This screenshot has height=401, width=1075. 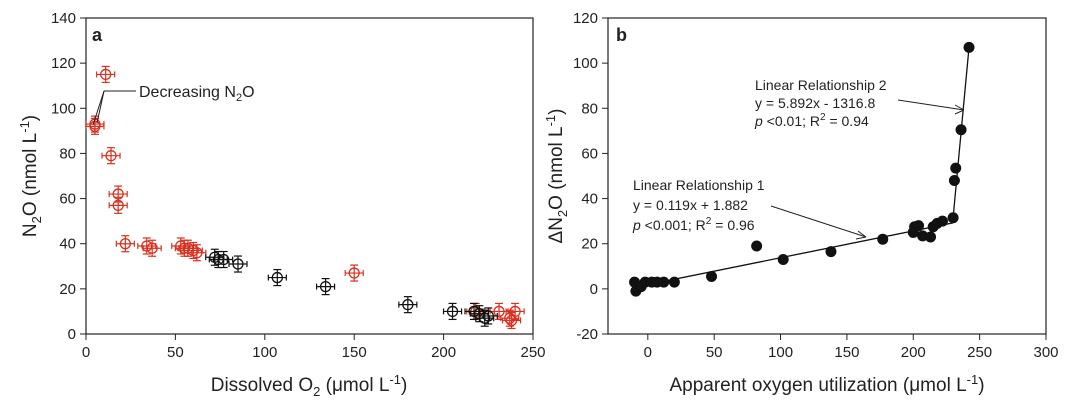 What do you see at coordinates (67, 244) in the screenshot?
I see `panel-a-y-tick-label: 40` at bounding box center [67, 244].